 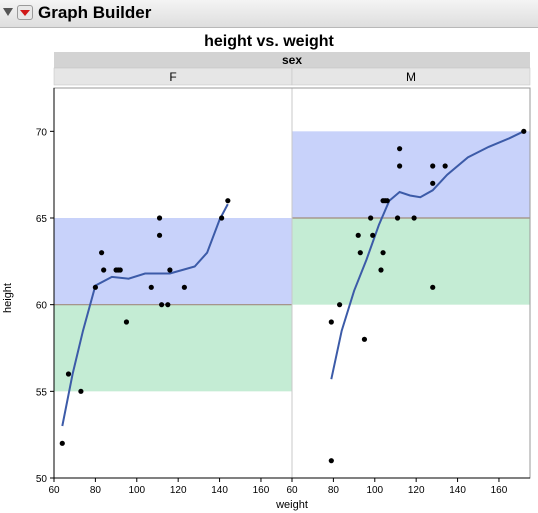 I want to click on y-tick-label: 50, so click(x=42, y=479).